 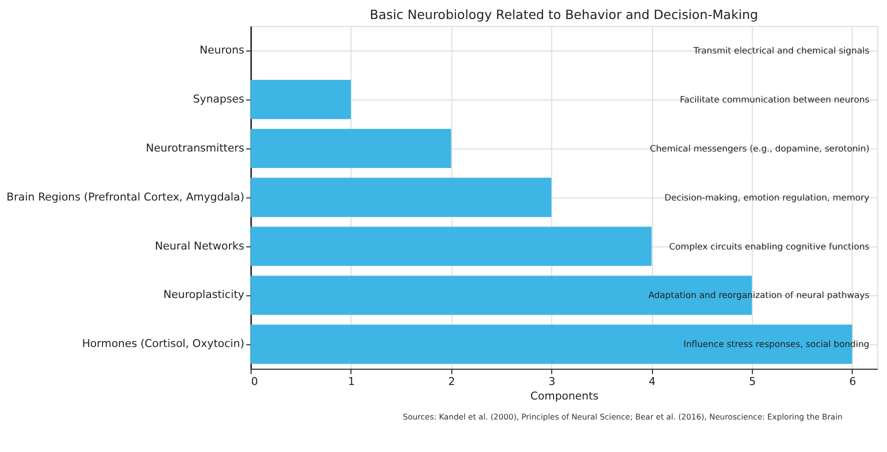 I want to click on source-note: Sources: Kandel et al. (2000), Principles of Neural Science; Bear et al. (2016), Neuroscience: Exploring the Brain, so click(x=622, y=417).